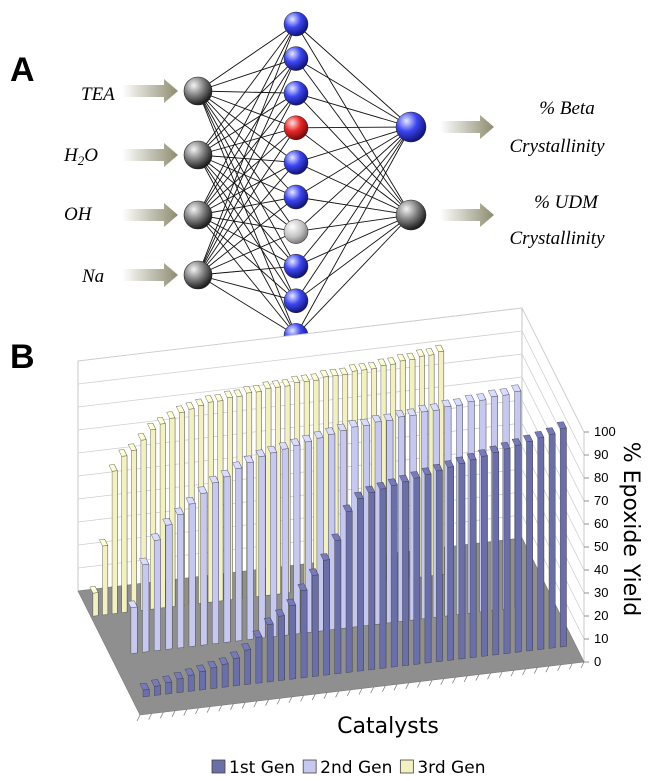  I want to click on input-labels: TEA H2O OH Na, so click(89, 185).